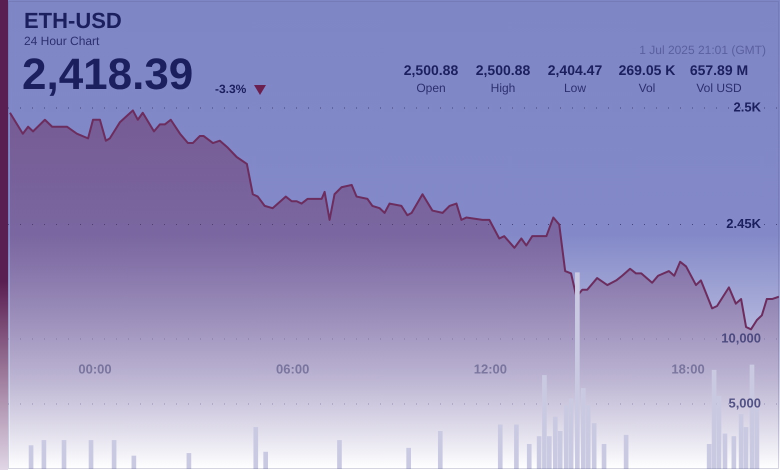 The width and height of the screenshot is (780, 470). I want to click on x-tick-label: 06:00, so click(293, 369).